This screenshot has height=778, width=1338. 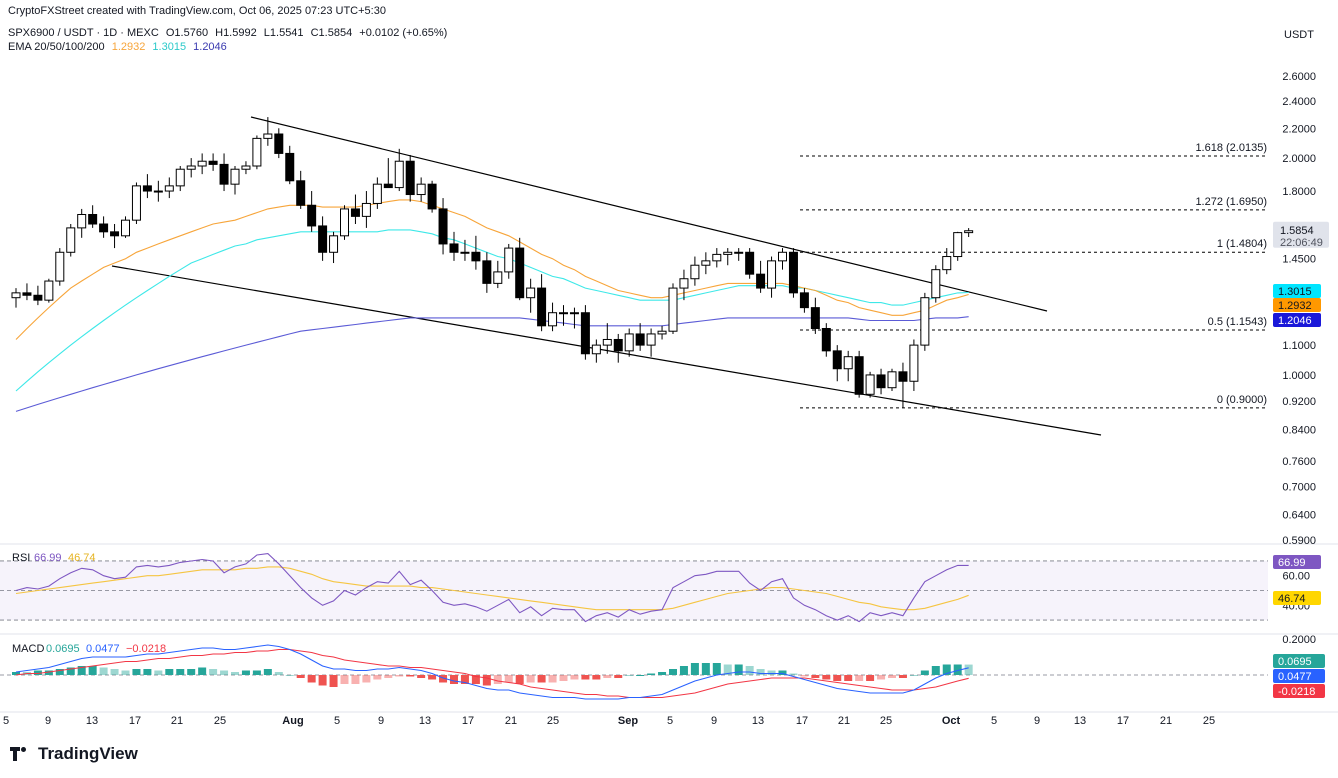 What do you see at coordinates (634, 587) in the screenshot?
I see `rsi-pane: RSI 66.99 46.74` at bounding box center [634, 587].